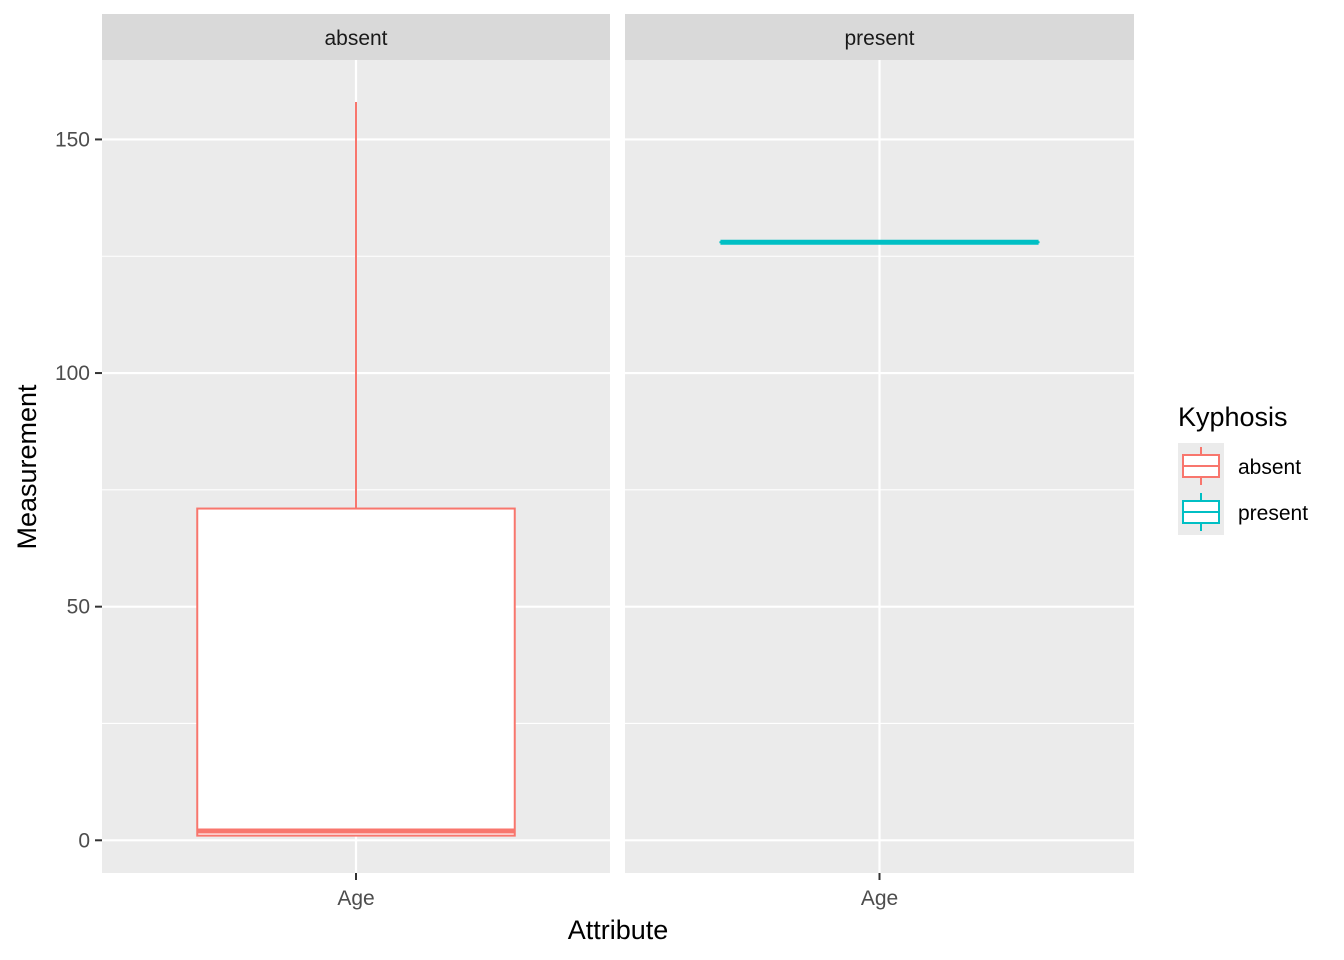  I want to click on y-tick-label: 50, so click(78, 607).